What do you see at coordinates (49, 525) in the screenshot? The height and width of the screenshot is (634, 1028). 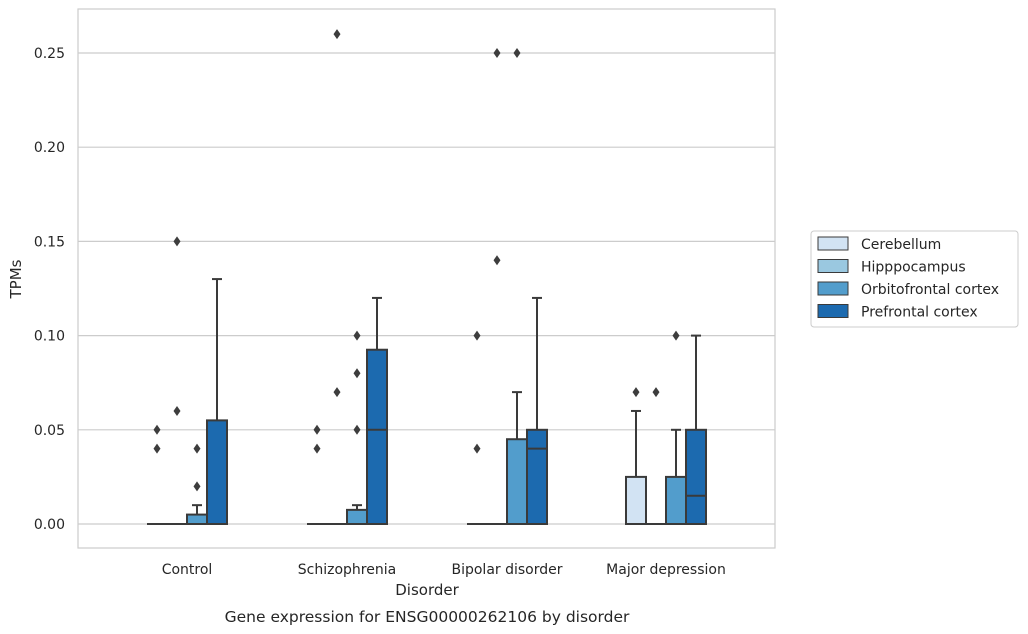 I see `y-tick-label: 0.00` at bounding box center [49, 525].